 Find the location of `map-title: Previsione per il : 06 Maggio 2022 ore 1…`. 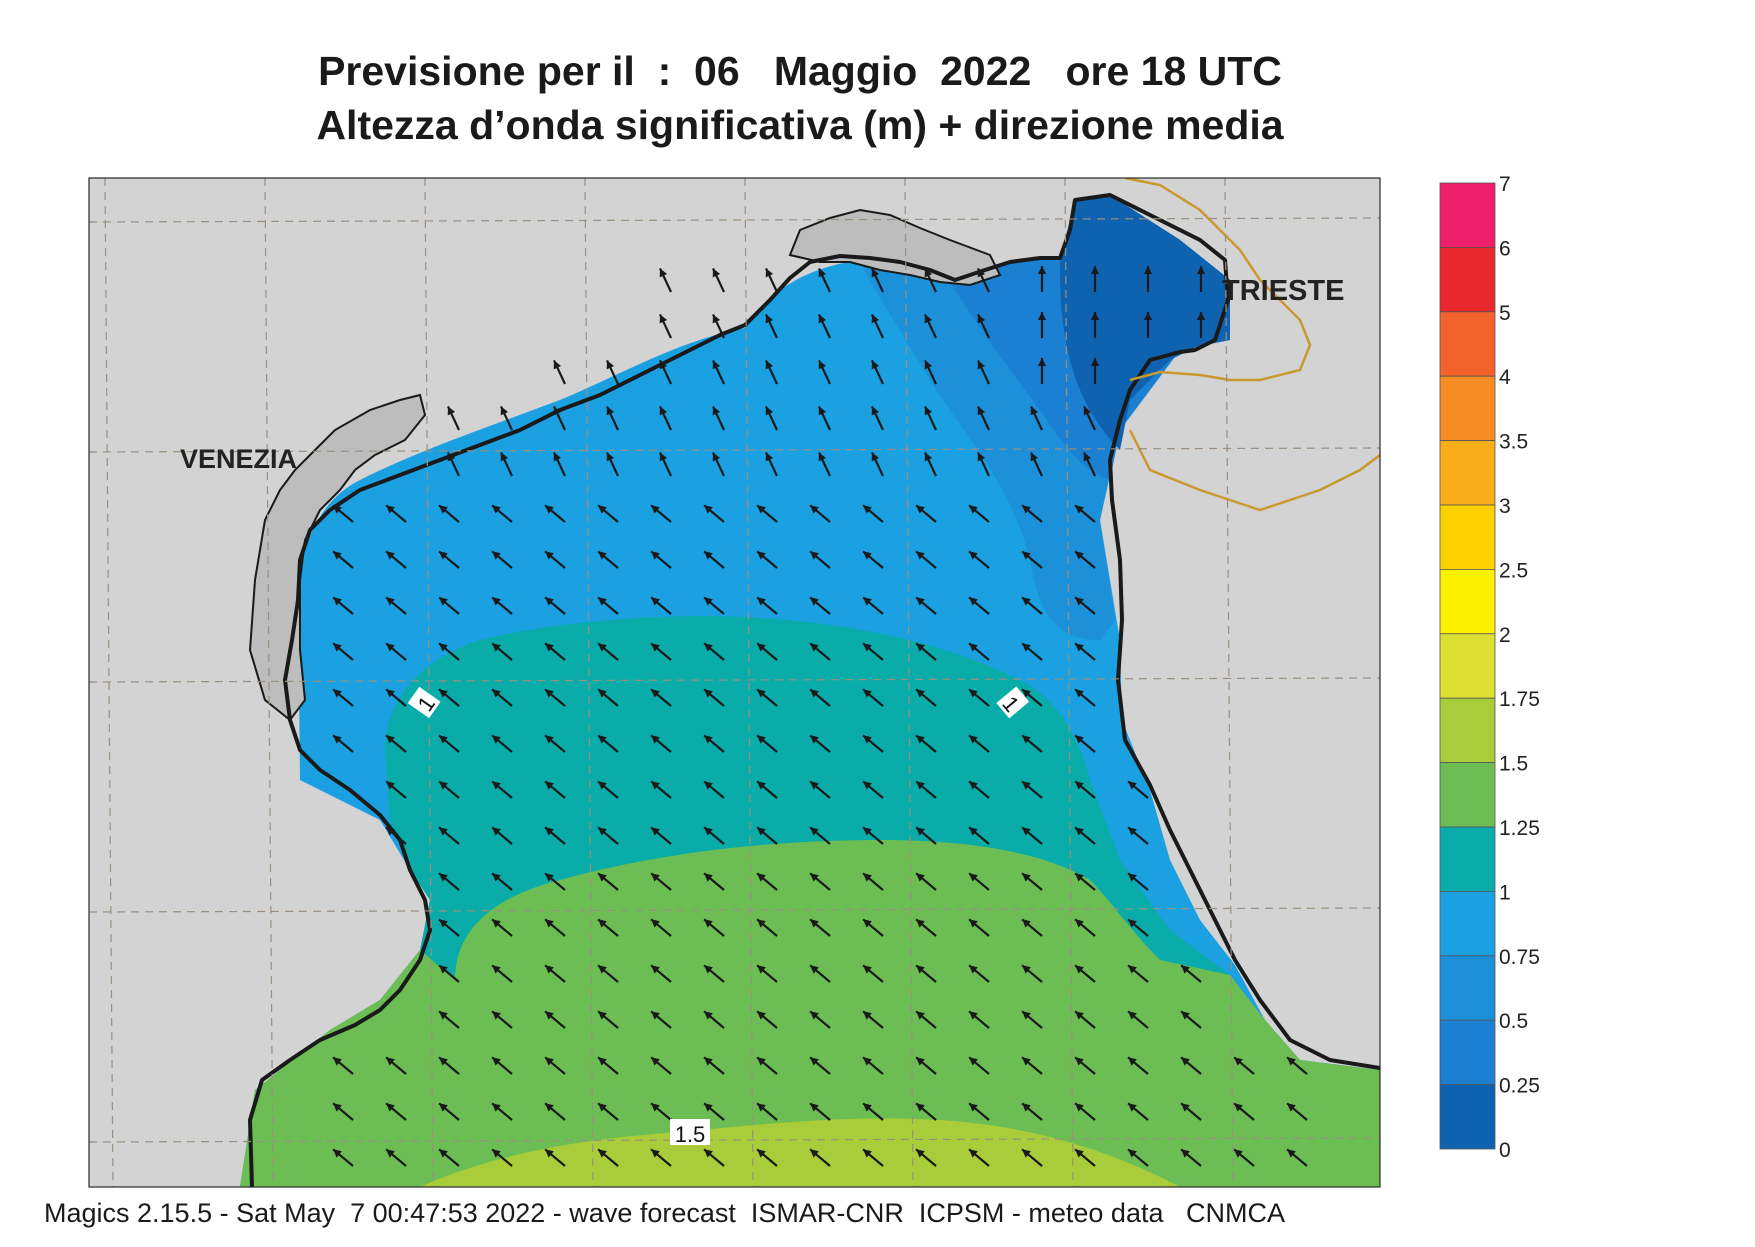

map-title: Previsione per il : 06 Maggio 2022 ore 1… is located at coordinates (800, 71).